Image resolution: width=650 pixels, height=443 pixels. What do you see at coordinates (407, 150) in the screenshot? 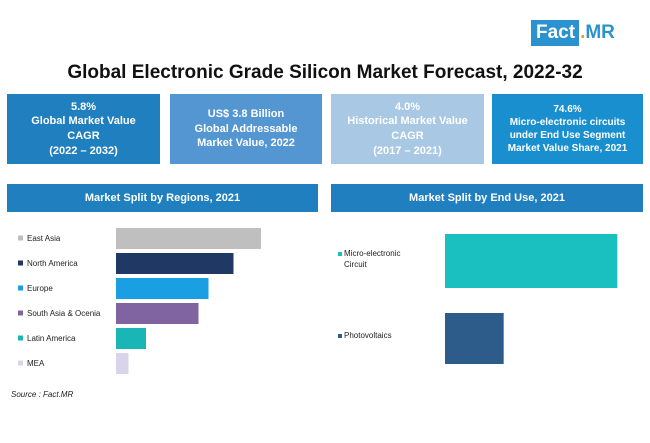
I see `kpi-label-line: (2017 – 2021)` at bounding box center [407, 150].